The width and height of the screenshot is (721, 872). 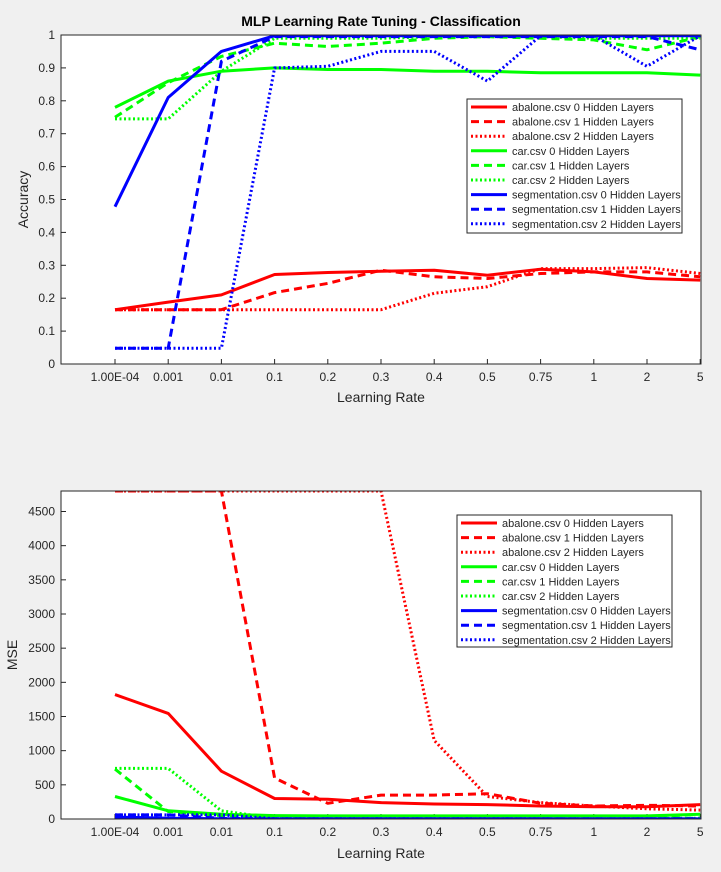 What do you see at coordinates (381, 397) in the screenshot?
I see `accuracy-xlabel: Learning Rate` at bounding box center [381, 397].